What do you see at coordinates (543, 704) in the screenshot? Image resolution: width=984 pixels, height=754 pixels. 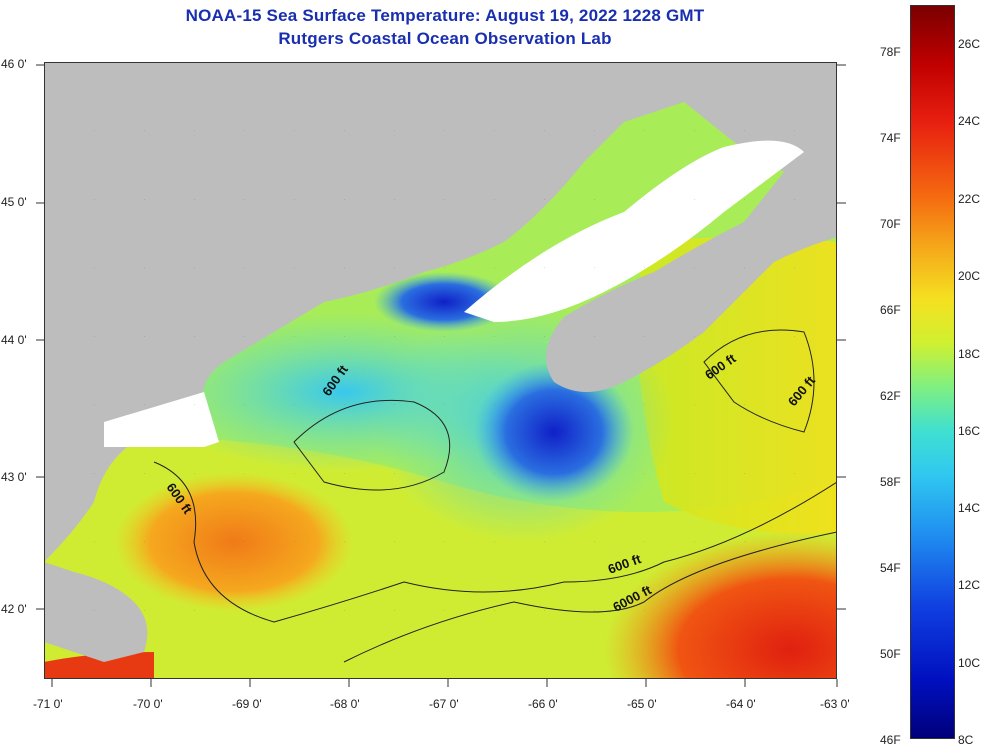 I see `lon-label: -66 0'` at bounding box center [543, 704].